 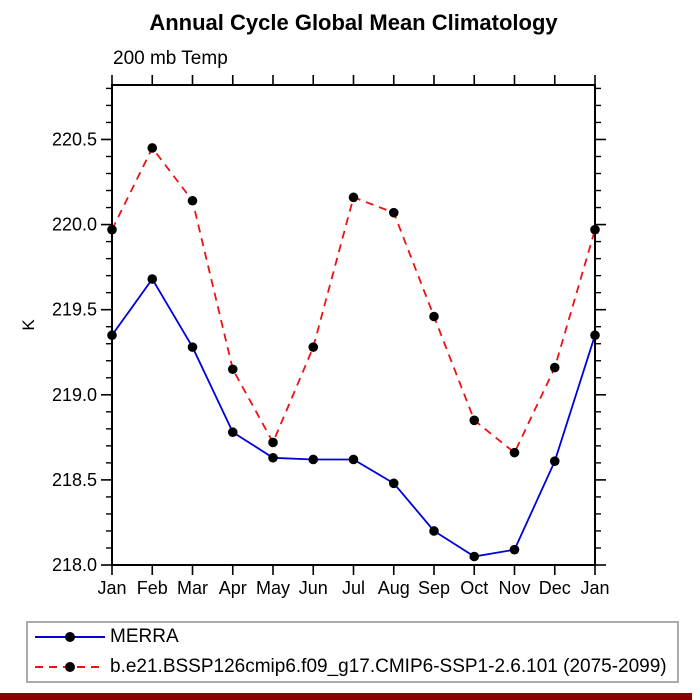 I want to click on x-tick-label: May, so click(x=273, y=588).